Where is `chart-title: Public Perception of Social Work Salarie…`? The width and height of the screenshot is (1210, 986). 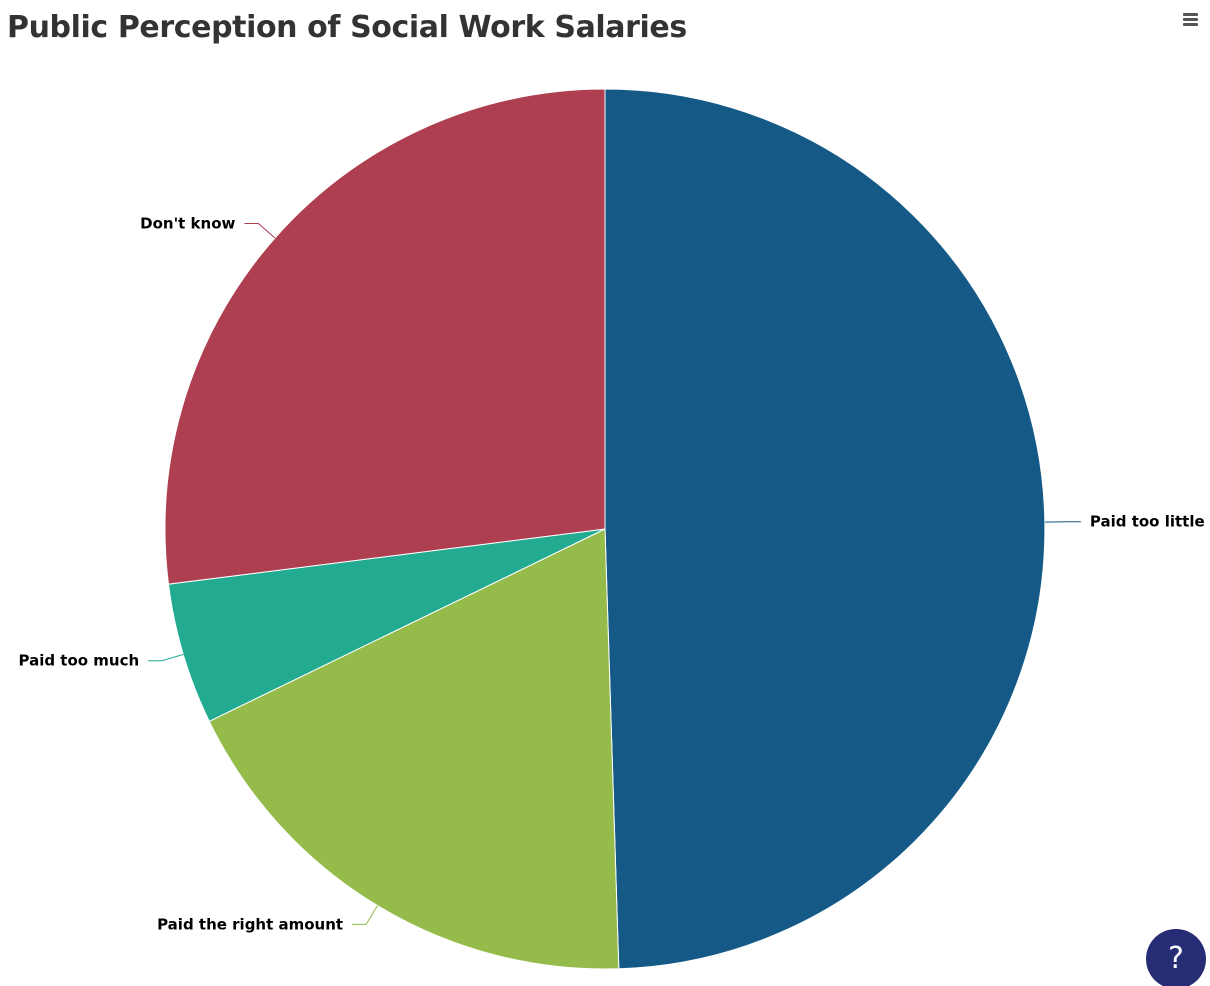
chart-title: Public Perception of Social Work Salarie… is located at coordinates (347, 27).